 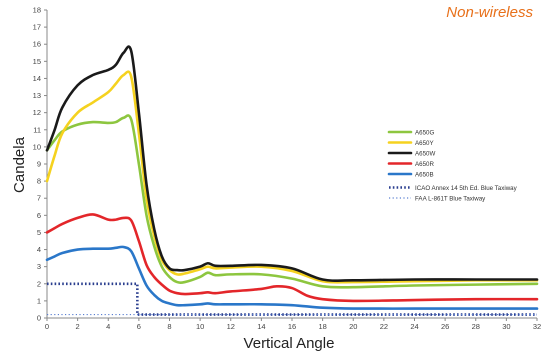 I want to click on y-tick-label: 11, so click(x=37, y=129).